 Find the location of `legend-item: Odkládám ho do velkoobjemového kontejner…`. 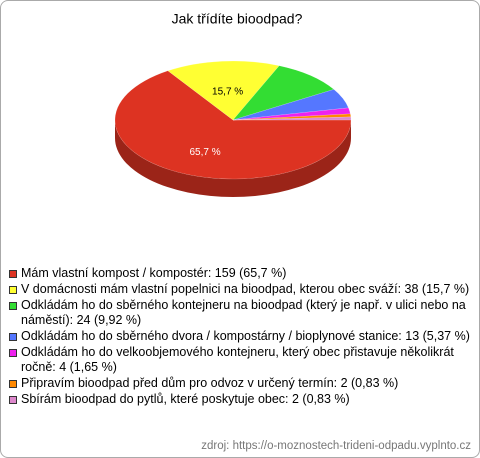

legend-item: Odkládám ho do velkoobjemového kontejner… is located at coordinates (240, 360).